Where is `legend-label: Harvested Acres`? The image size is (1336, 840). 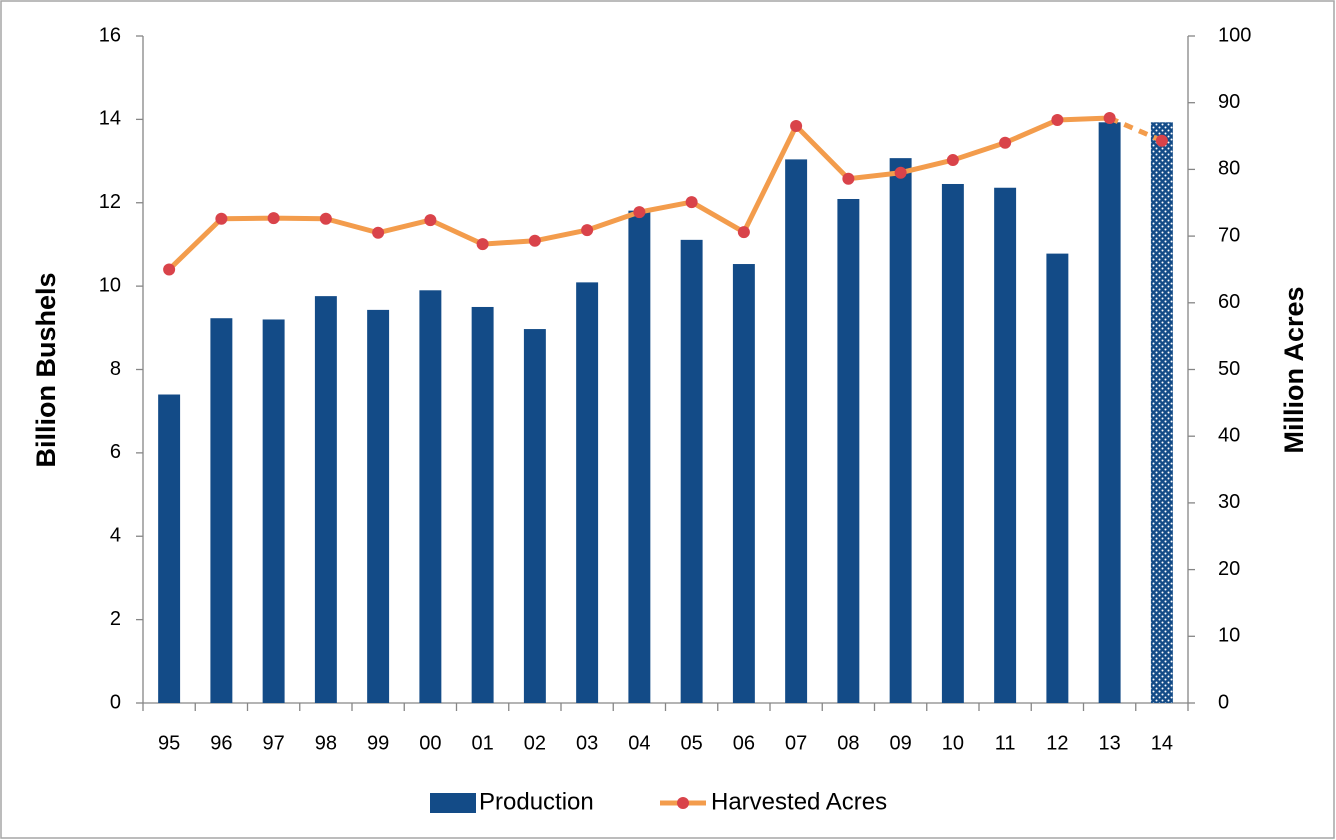 legend-label: Harvested Acres is located at coordinates (799, 801).